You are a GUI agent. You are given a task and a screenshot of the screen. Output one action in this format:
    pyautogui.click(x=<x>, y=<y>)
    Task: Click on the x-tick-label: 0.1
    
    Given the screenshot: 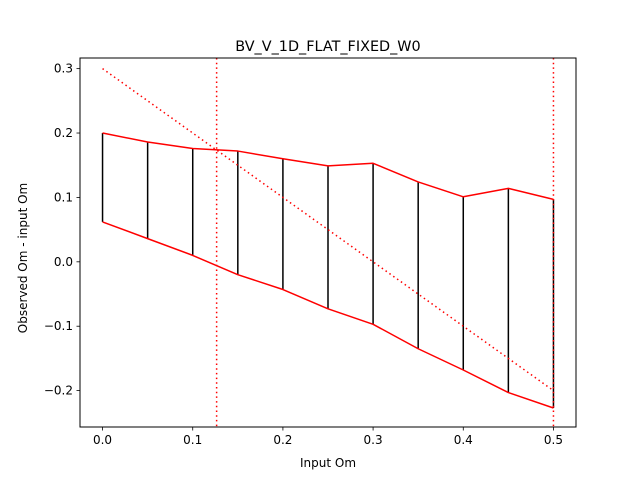 What is the action you would take?
    pyautogui.click(x=192, y=440)
    